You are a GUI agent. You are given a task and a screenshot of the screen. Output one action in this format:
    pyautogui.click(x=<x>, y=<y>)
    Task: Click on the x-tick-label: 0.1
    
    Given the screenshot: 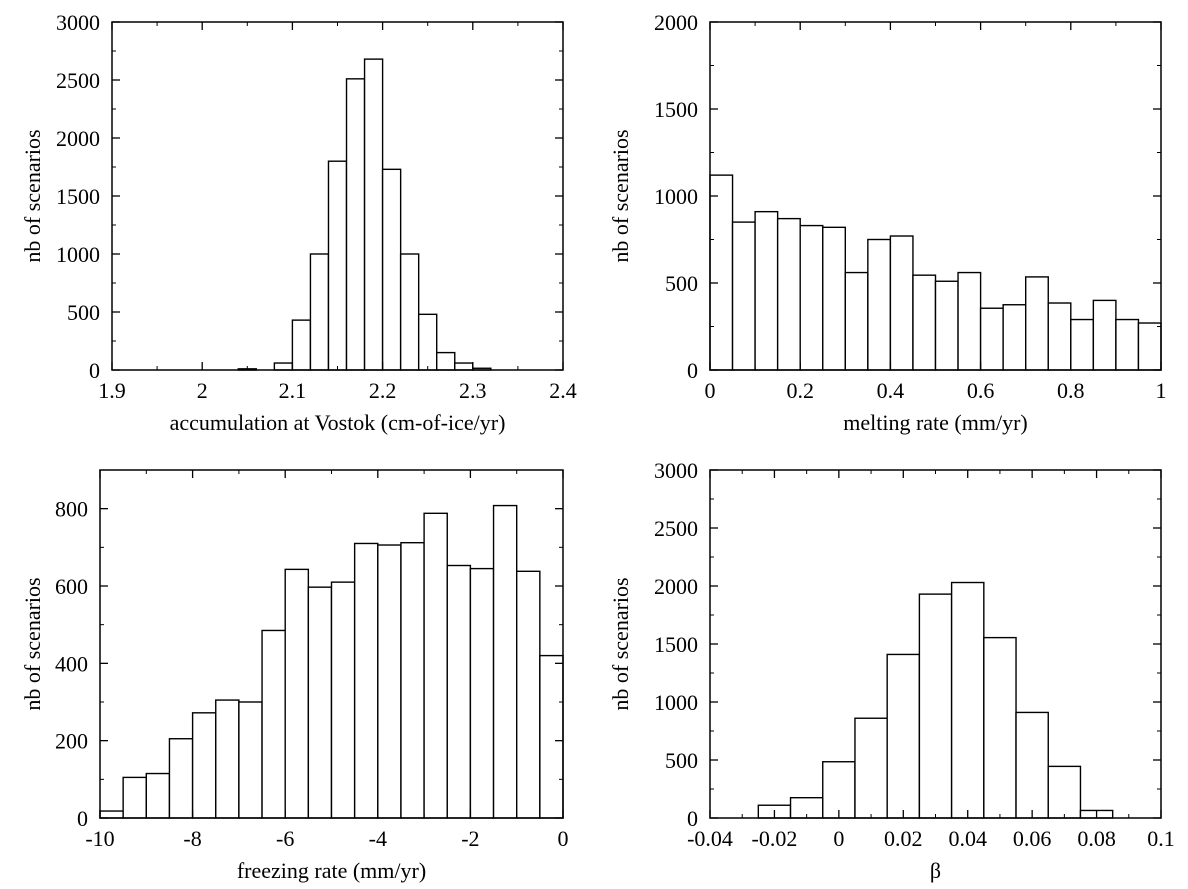 What is the action you would take?
    pyautogui.click(x=1161, y=838)
    